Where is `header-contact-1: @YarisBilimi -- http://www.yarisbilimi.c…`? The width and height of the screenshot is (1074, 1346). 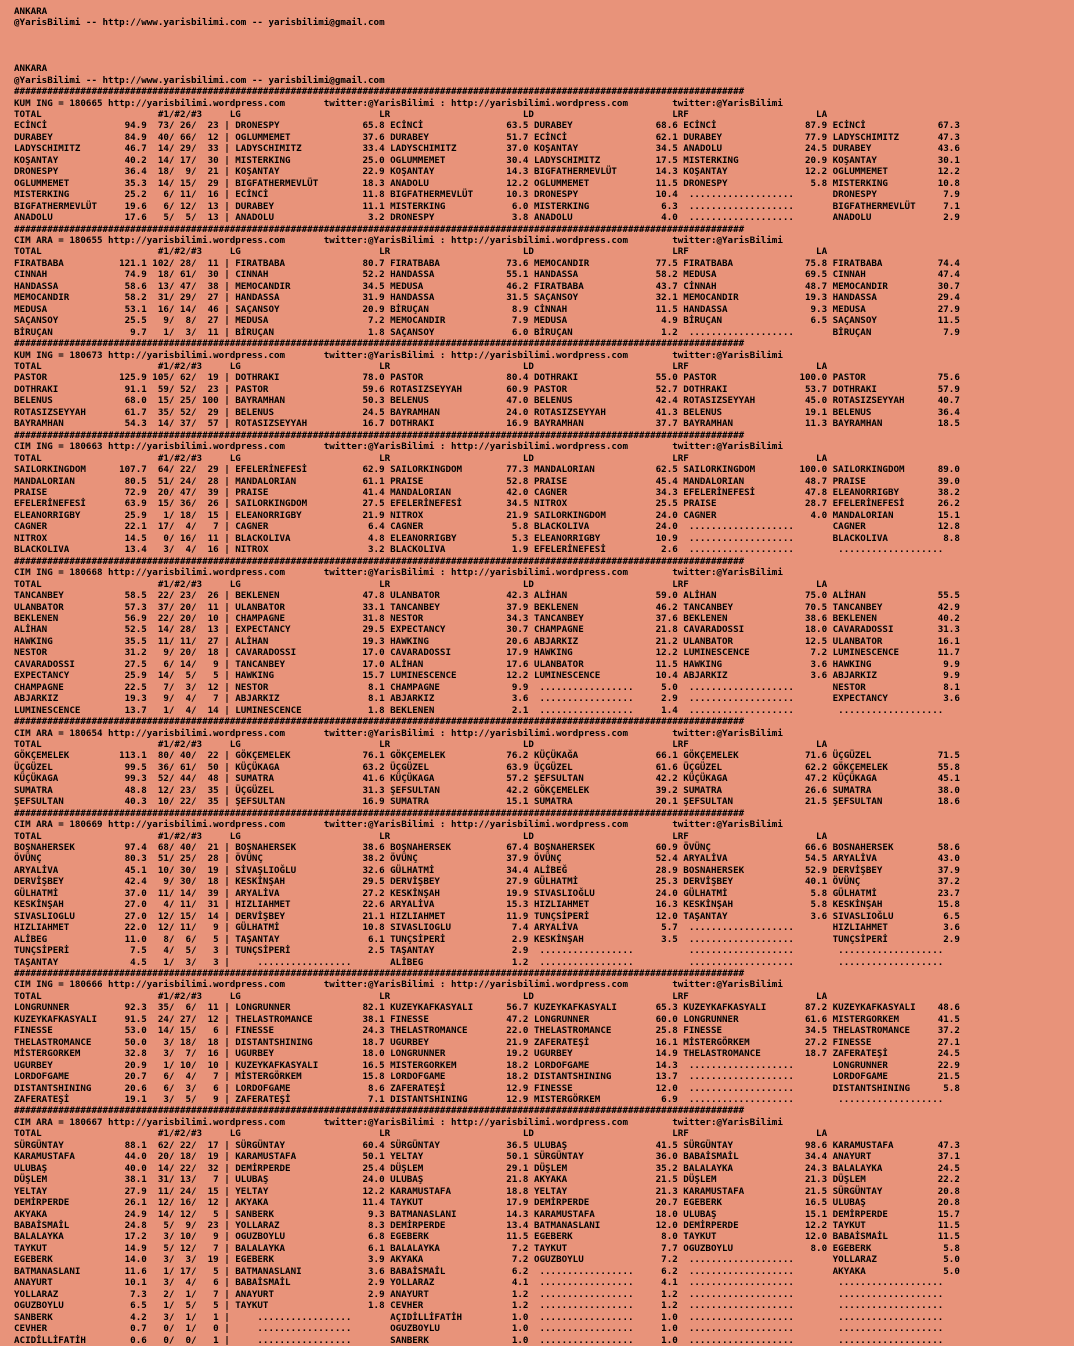
header-contact-1: @YarisBilimi -- http://www.yarisbilimi.c… is located at coordinates (199, 23).